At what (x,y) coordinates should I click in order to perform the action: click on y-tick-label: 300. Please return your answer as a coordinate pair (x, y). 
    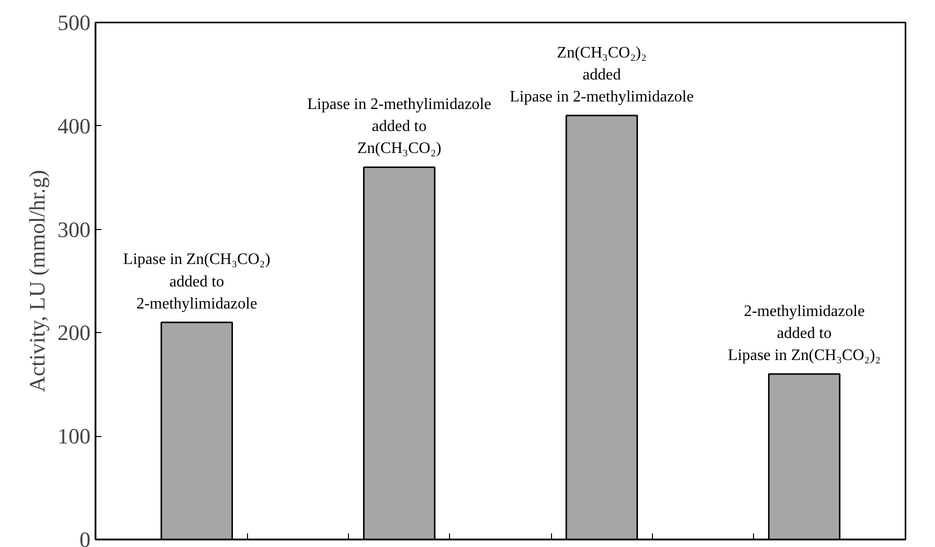
    Looking at the image, I should click on (74, 229).